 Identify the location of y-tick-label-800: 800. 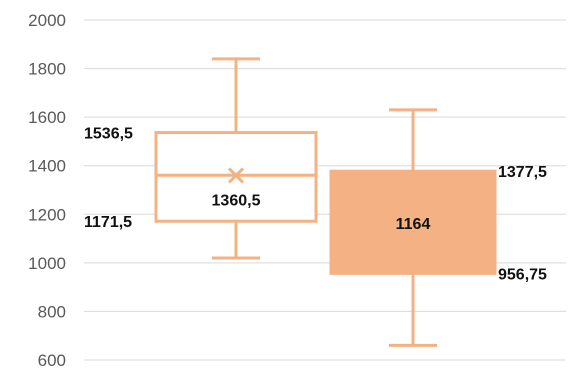
(52, 311).